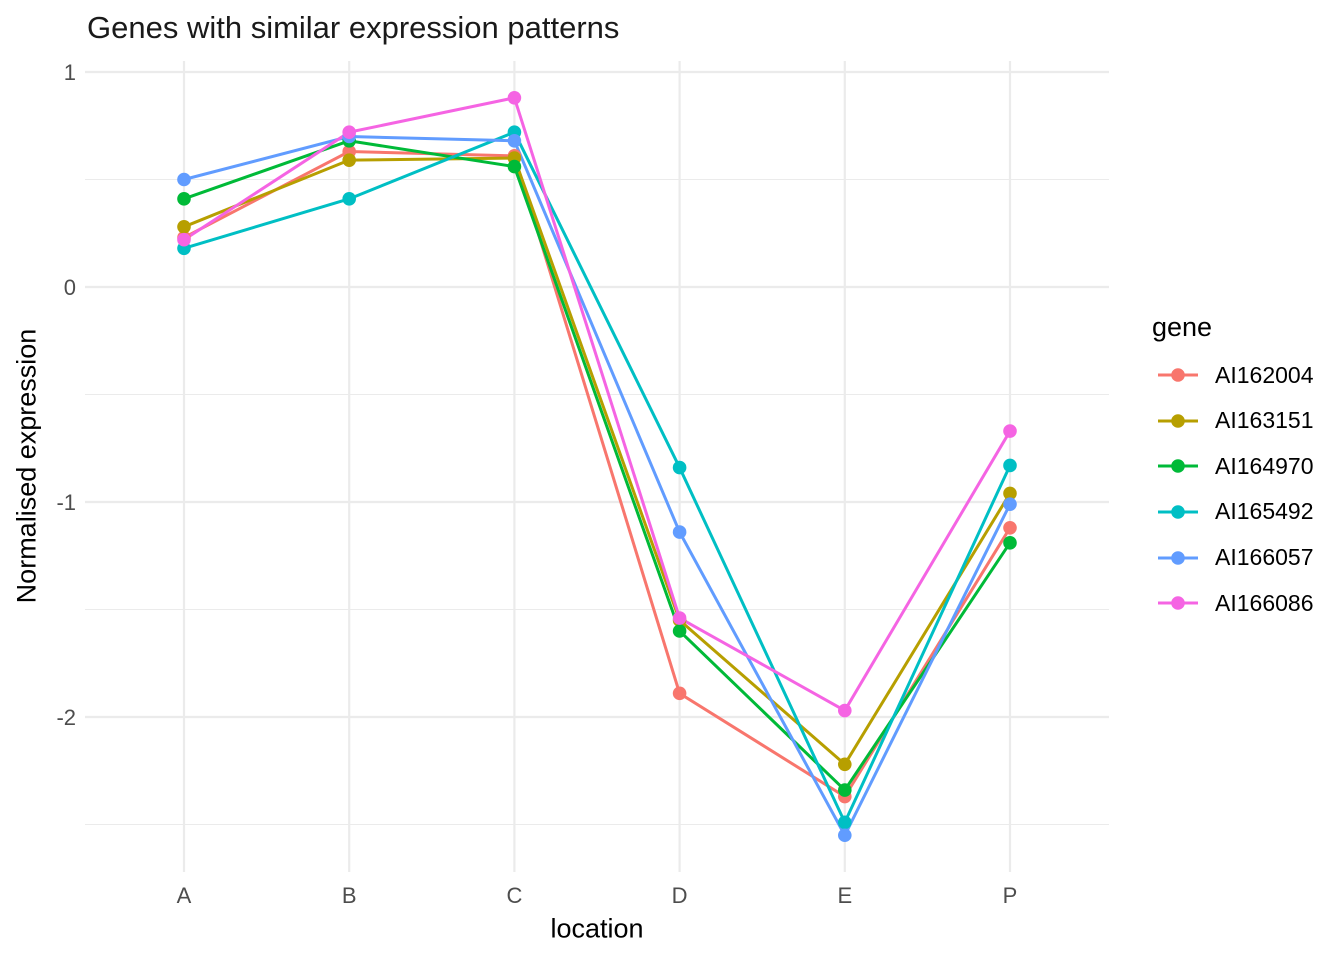  What do you see at coordinates (1264, 511) in the screenshot?
I see `legend-label: AI165492` at bounding box center [1264, 511].